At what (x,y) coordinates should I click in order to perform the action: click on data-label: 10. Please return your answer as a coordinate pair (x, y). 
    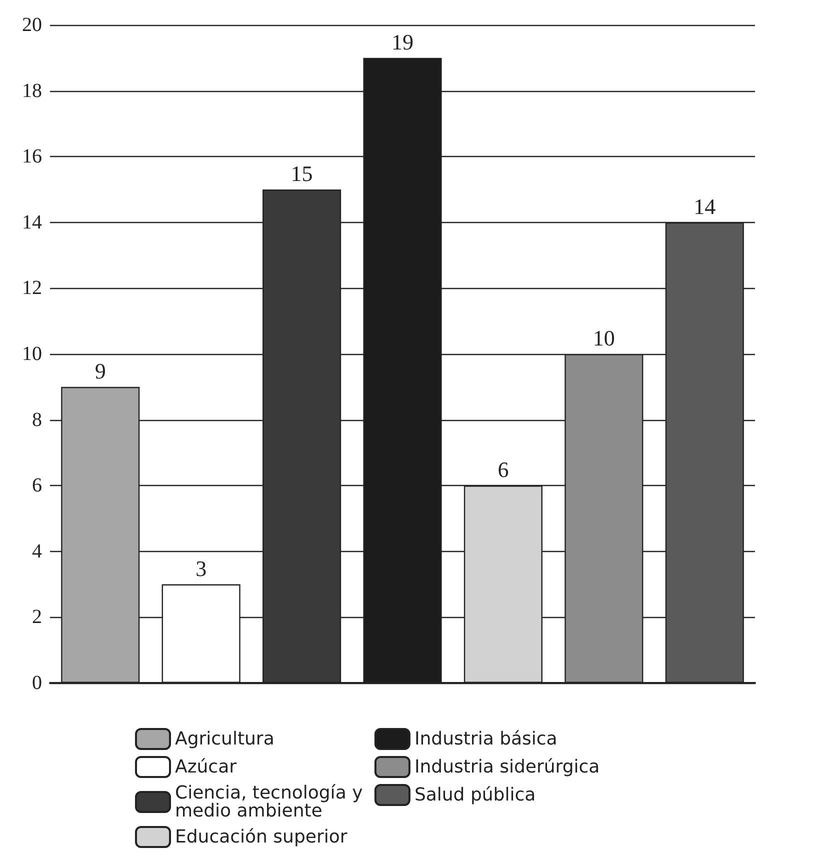
    Looking at the image, I should click on (603, 338).